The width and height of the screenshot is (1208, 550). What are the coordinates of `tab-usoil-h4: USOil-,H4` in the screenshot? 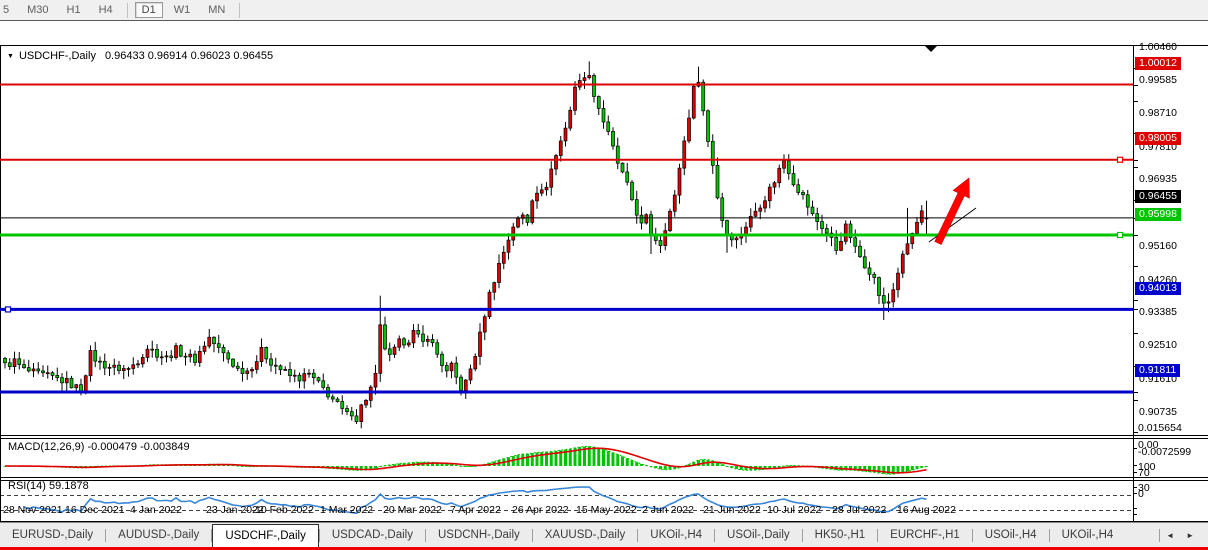 It's located at (1010, 535).